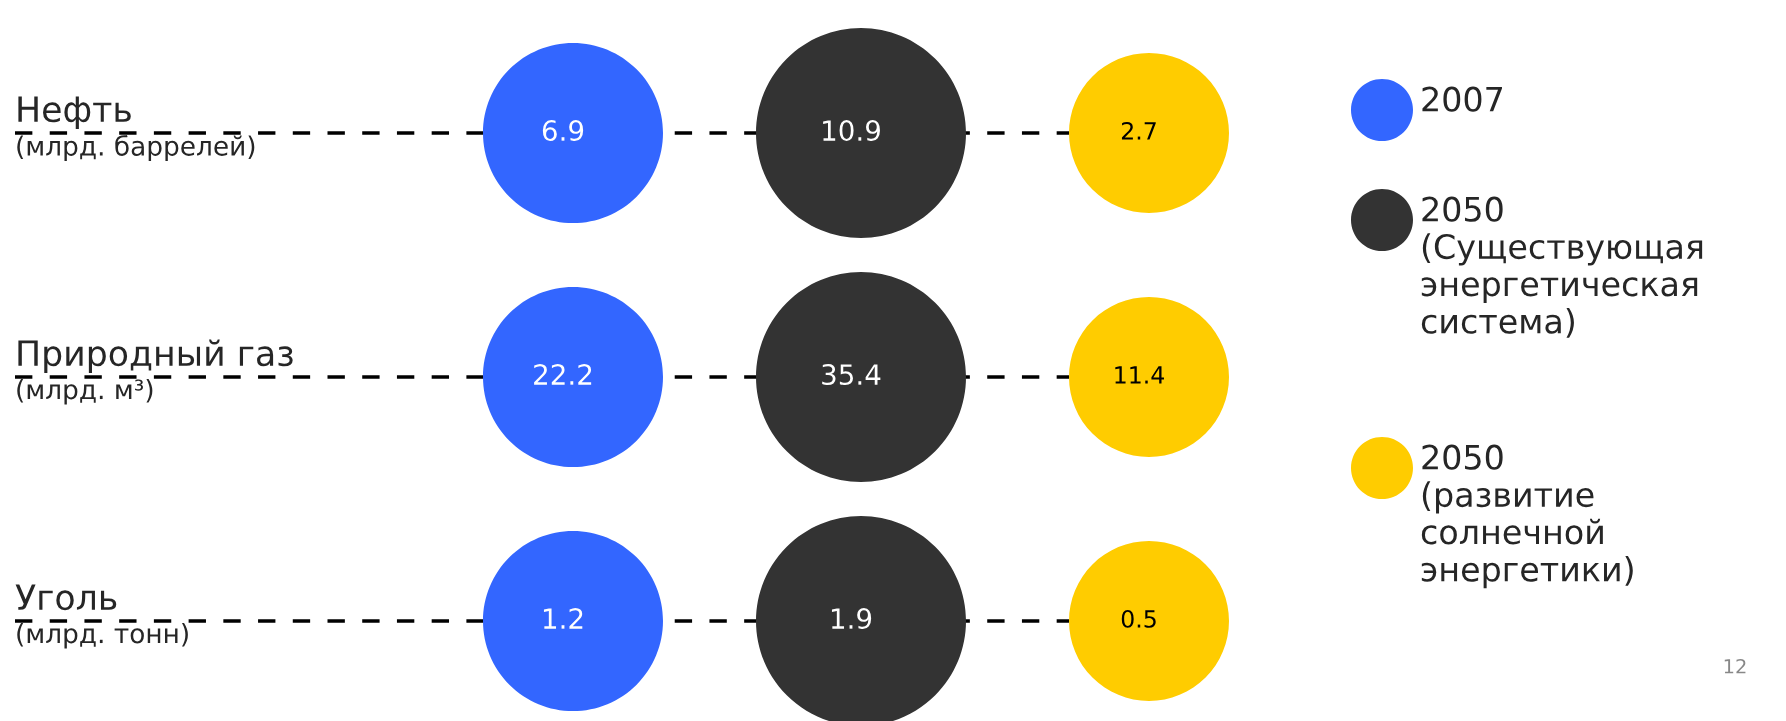  Describe the element at coordinates (851, 619) in the screenshot. I see `data-label: 1.9` at that location.